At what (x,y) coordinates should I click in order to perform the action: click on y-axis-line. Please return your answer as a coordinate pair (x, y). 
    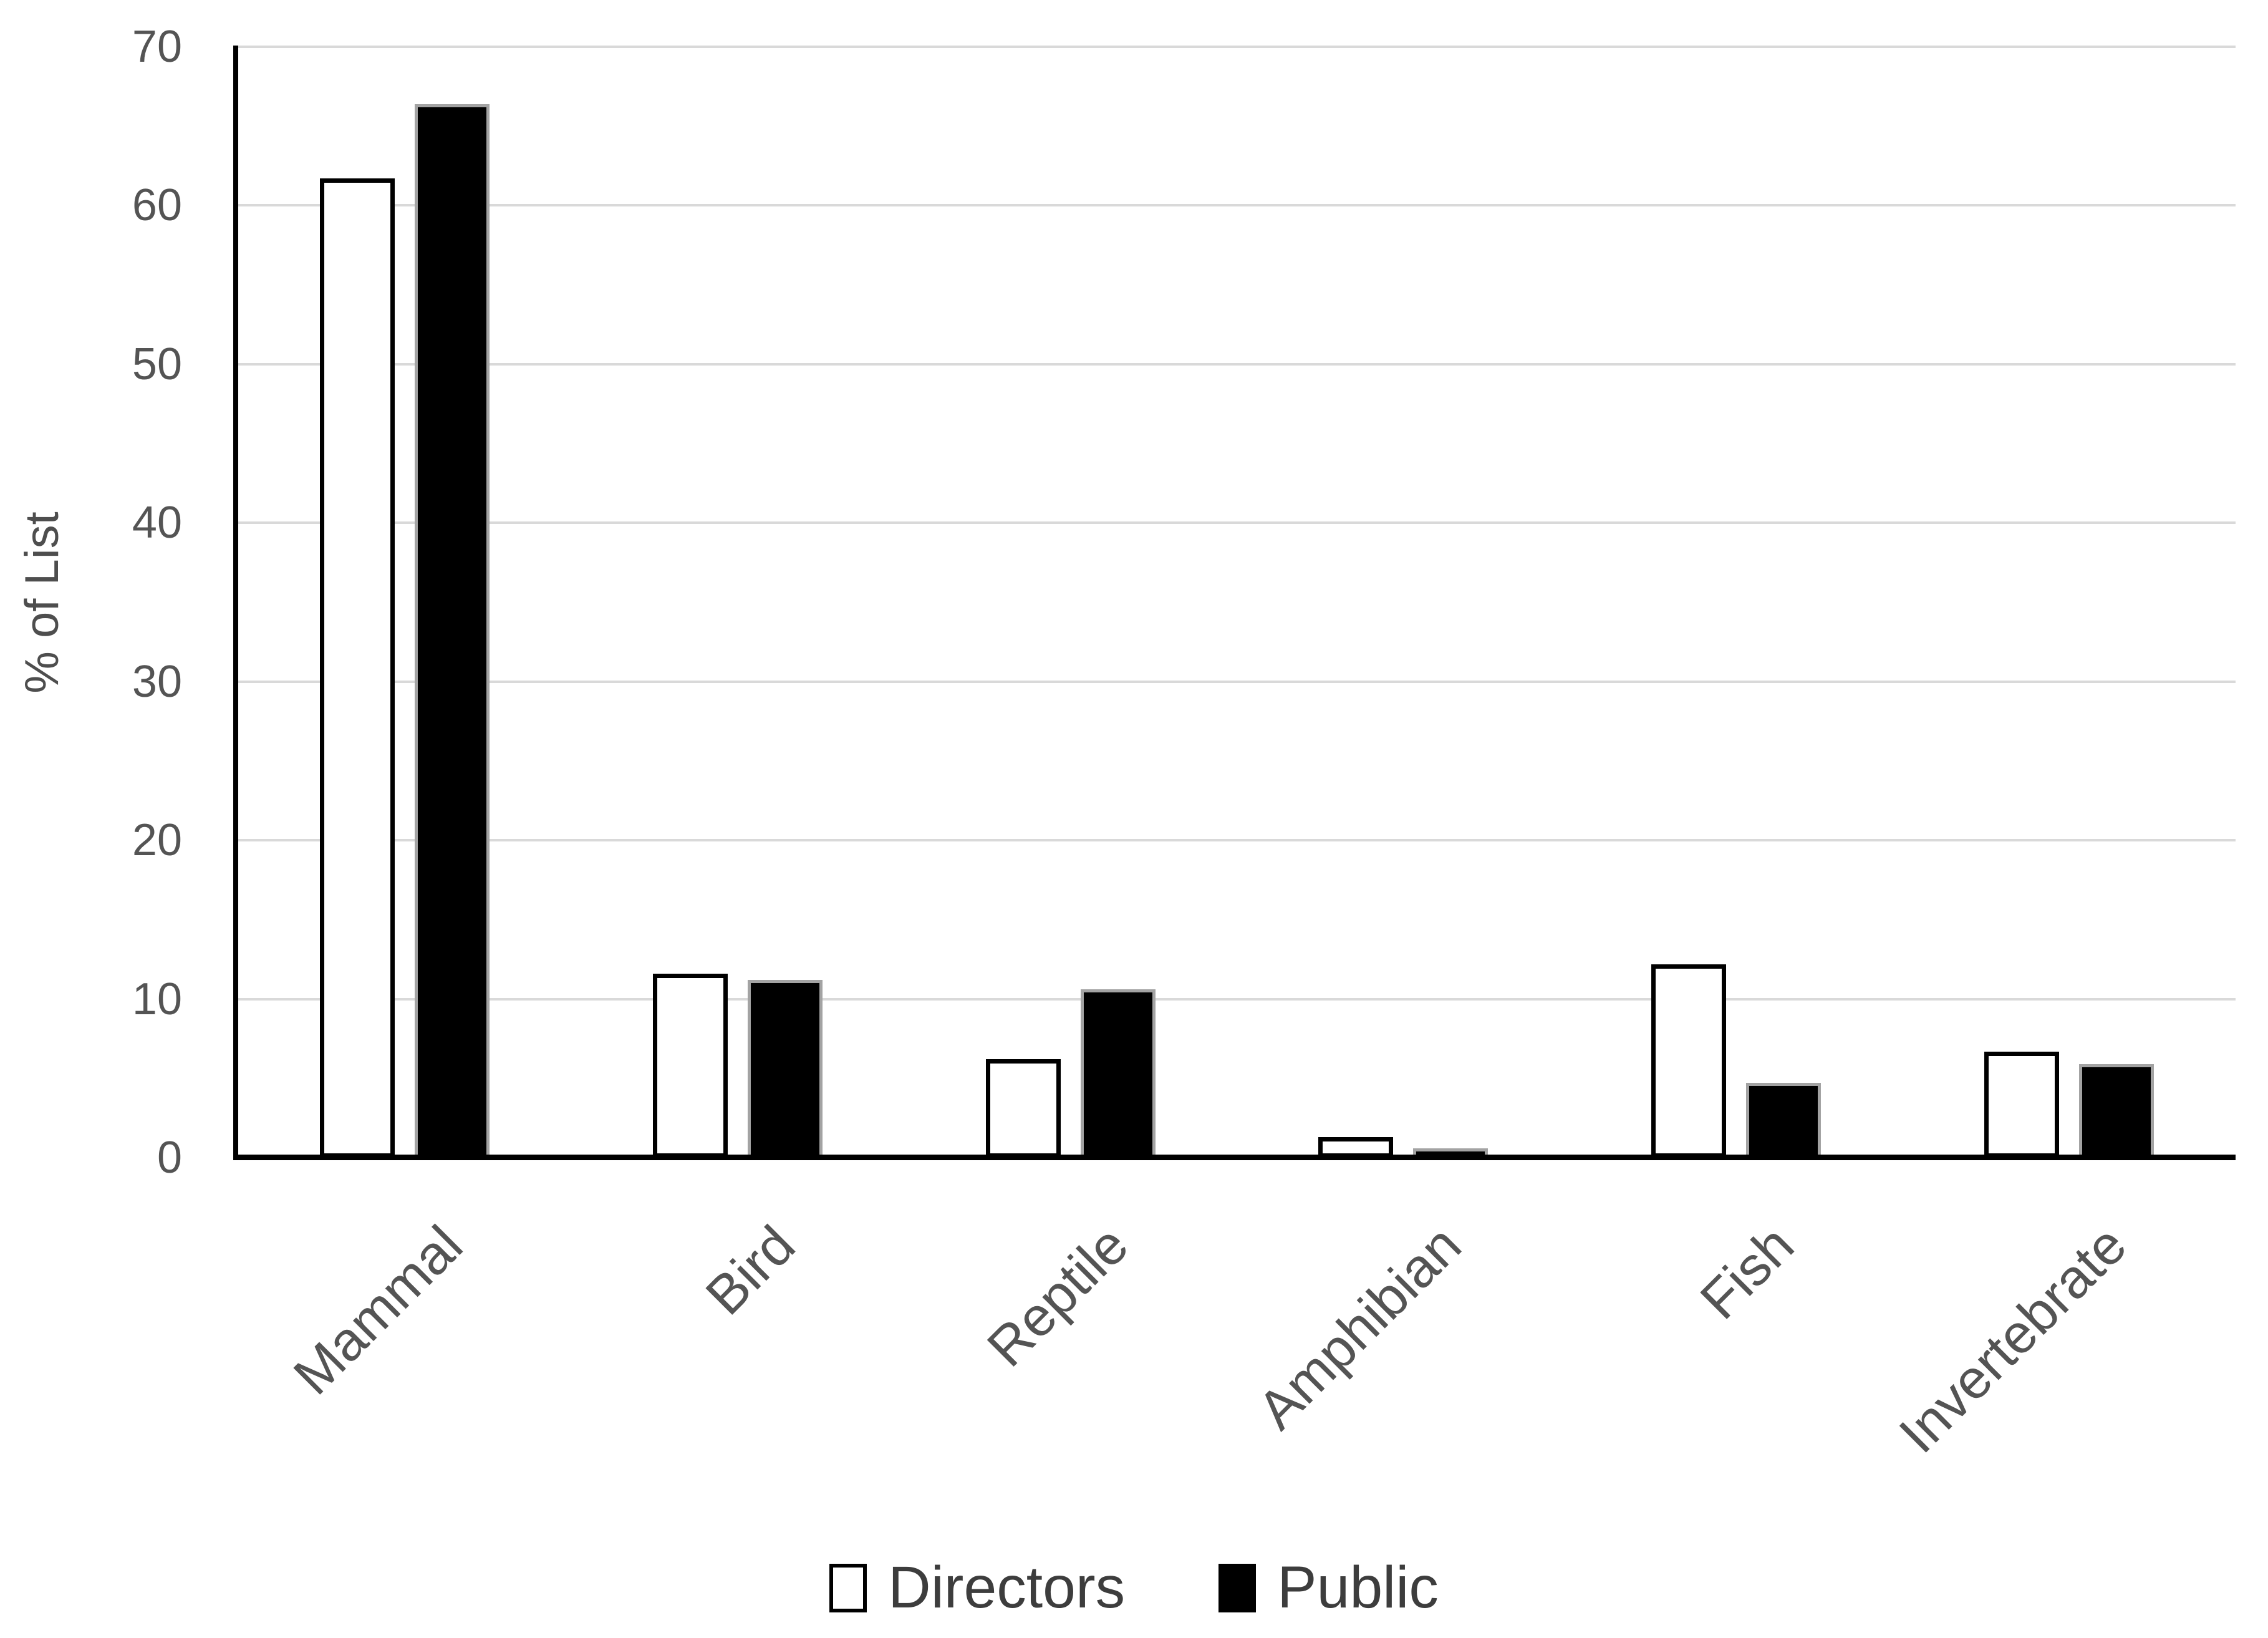
    Looking at the image, I should click on (235, 603).